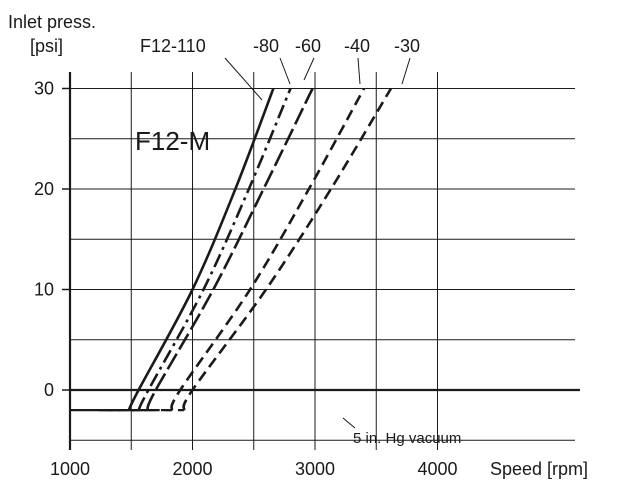 This screenshot has width=631, height=482. I want to click on x-tick-label-2000: 2000, so click(192, 469).